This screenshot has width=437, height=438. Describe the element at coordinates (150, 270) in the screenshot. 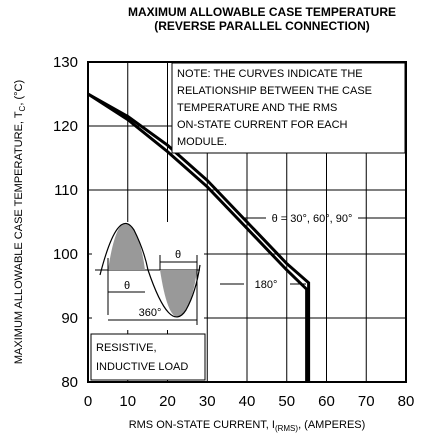

I see `wave-curve` at that location.